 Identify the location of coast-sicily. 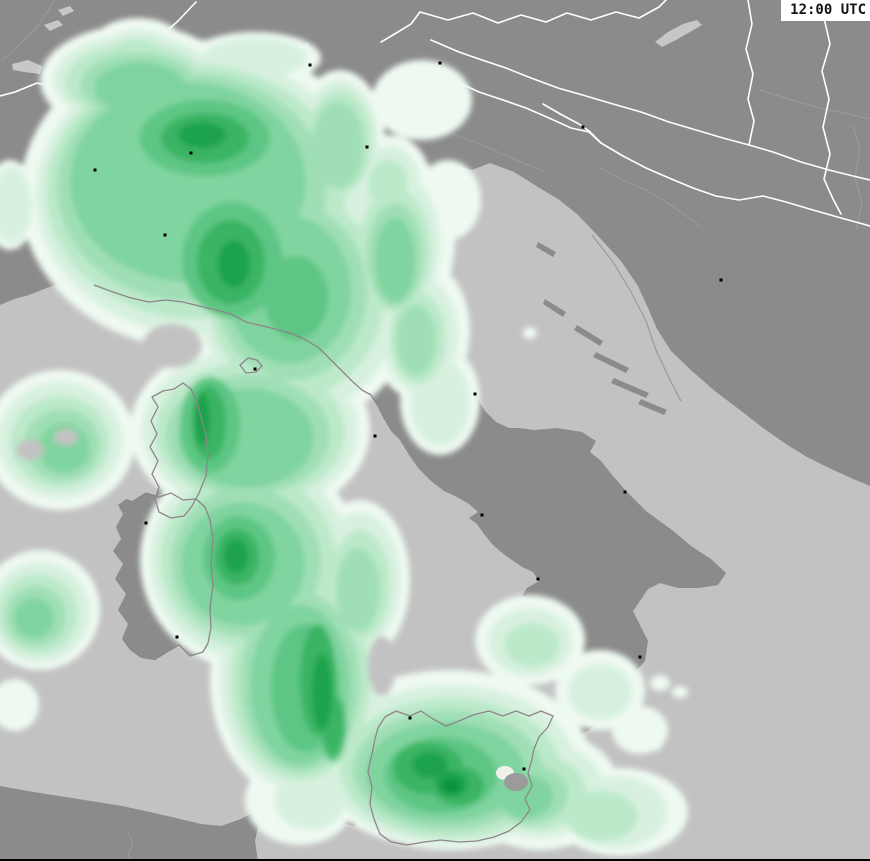
(460, 778).